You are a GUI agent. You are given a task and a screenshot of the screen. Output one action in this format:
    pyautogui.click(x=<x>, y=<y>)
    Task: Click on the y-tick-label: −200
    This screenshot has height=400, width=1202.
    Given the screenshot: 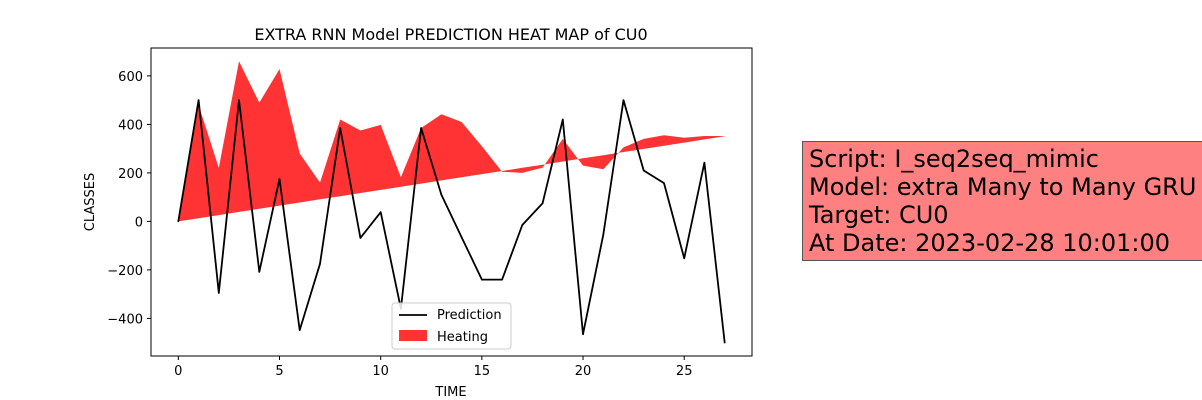 What is the action you would take?
    pyautogui.click(x=125, y=271)
    